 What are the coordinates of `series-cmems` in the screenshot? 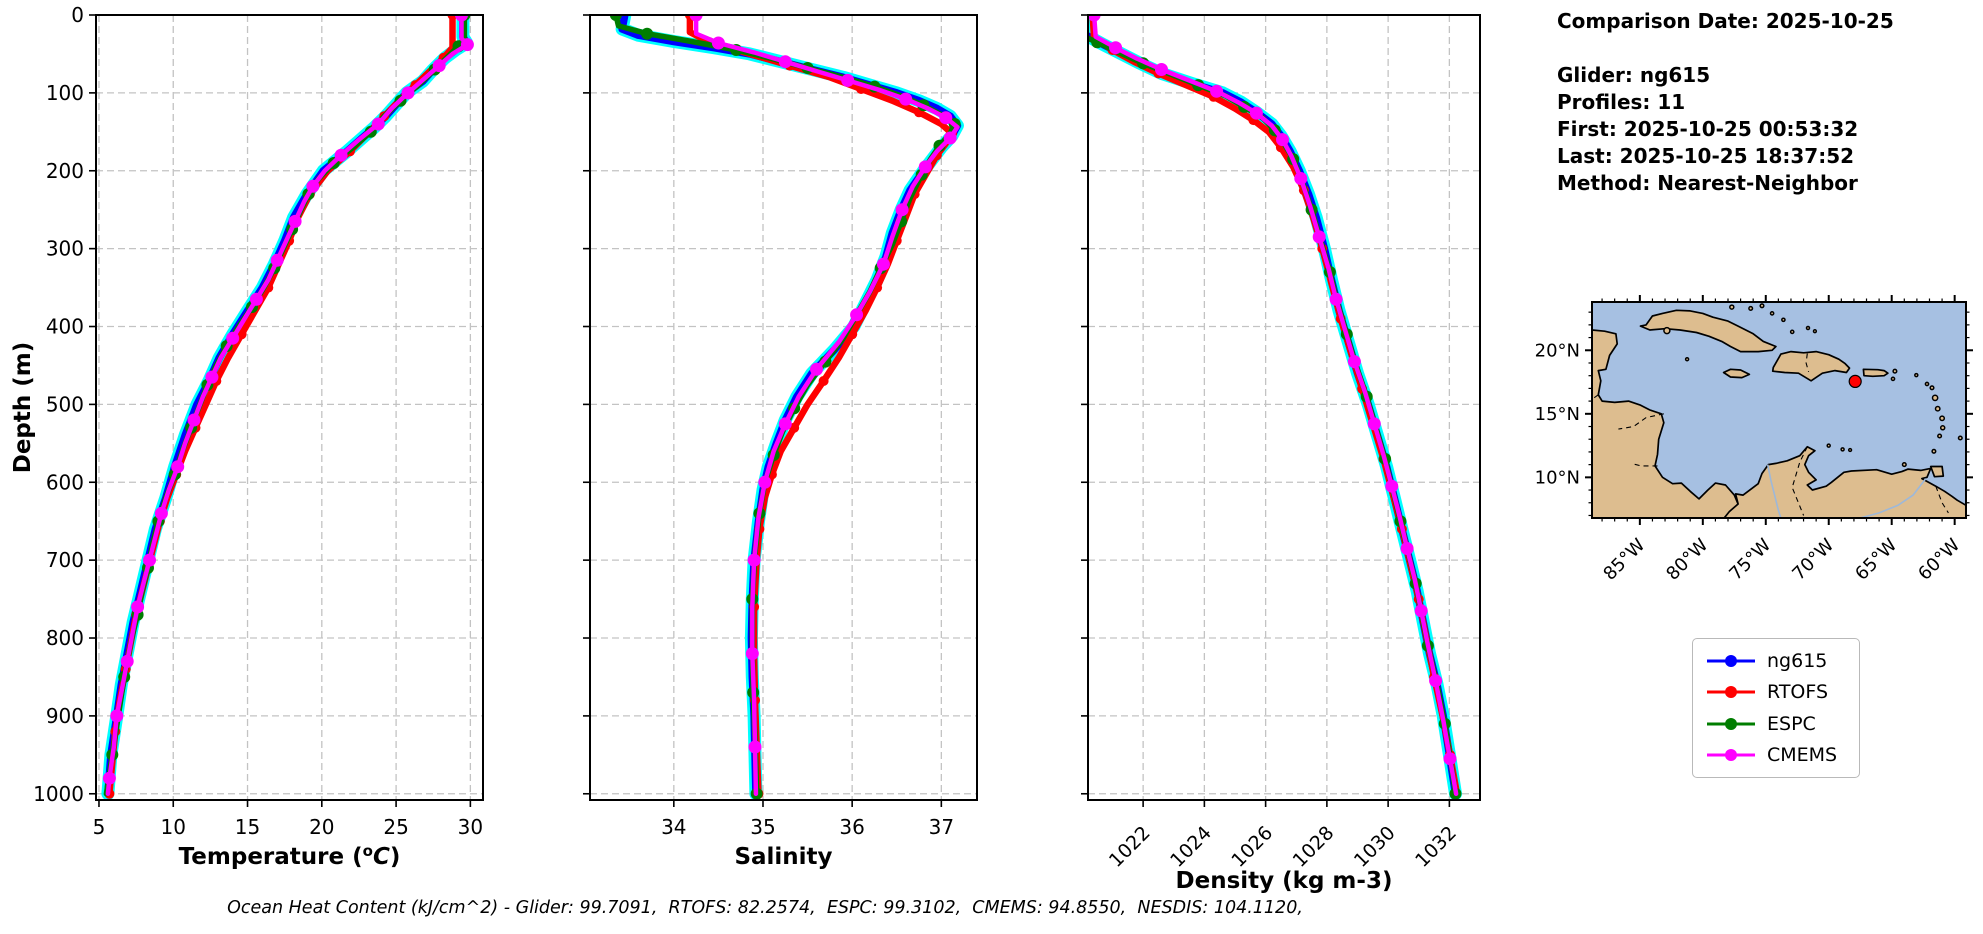 It's located at (826, 406).